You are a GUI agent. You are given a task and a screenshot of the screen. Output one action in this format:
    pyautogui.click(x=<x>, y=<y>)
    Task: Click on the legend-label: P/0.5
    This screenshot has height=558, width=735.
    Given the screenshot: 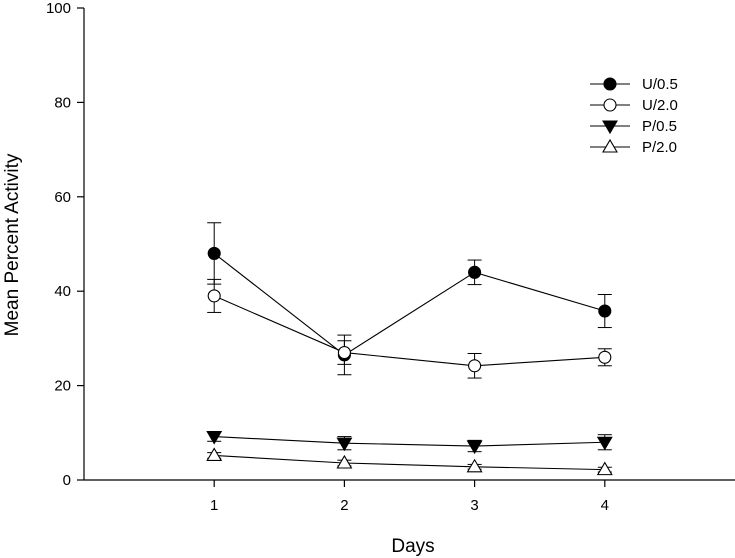 What is the action you would take?
    pyautogui.click(x=659, y=126)
    